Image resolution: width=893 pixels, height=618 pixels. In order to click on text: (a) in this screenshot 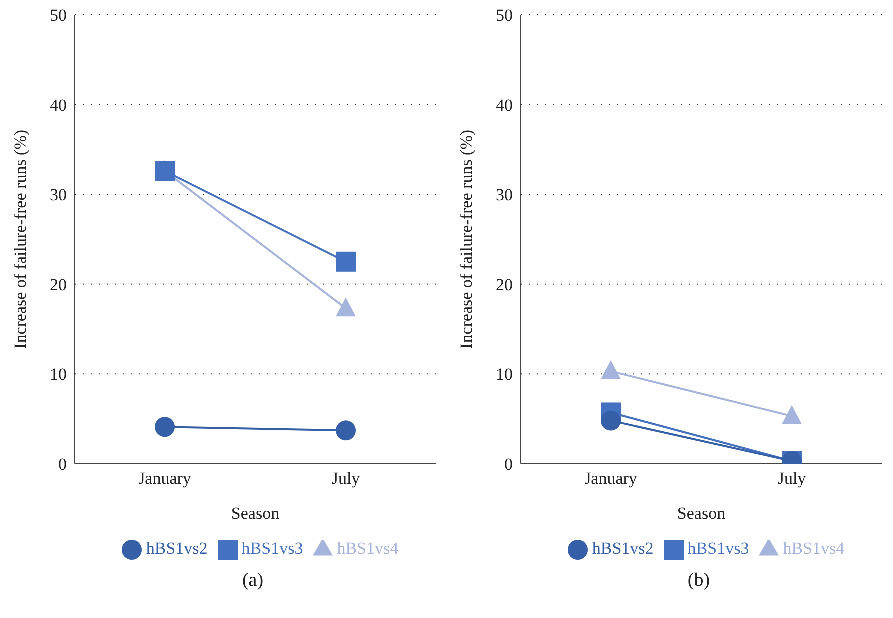, I will do `click(253, 581)`.